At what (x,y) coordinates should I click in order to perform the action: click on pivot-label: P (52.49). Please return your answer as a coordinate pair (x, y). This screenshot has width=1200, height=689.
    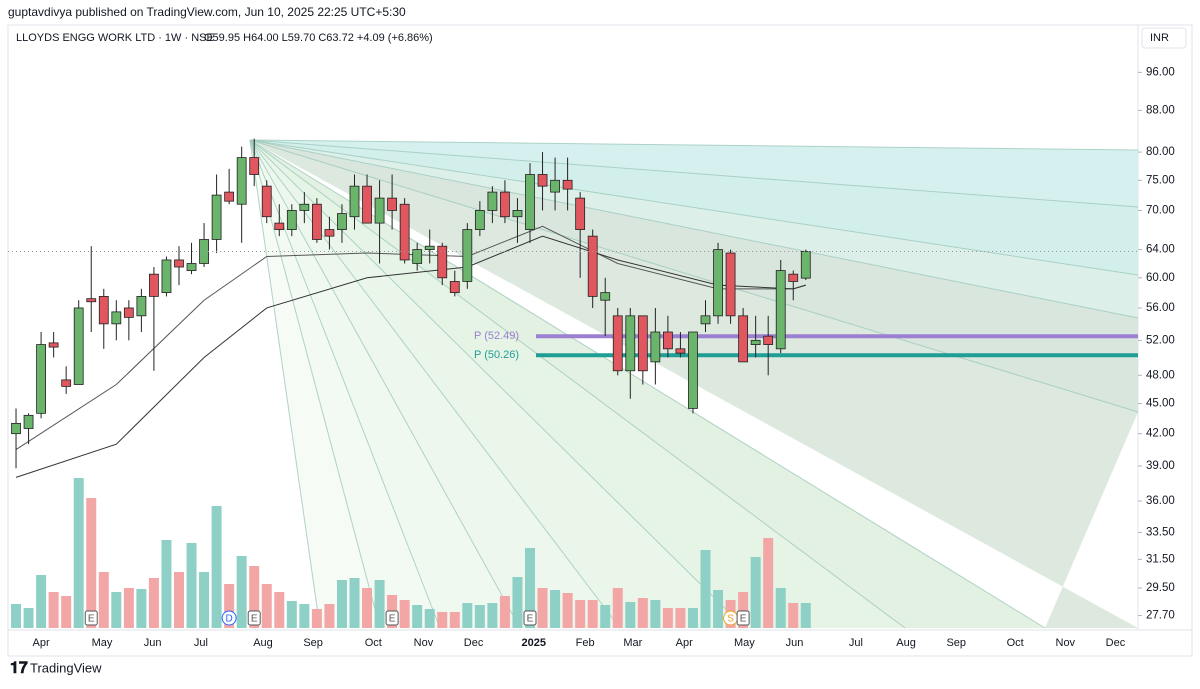
    Looking at the image, I should click on (496, 336).